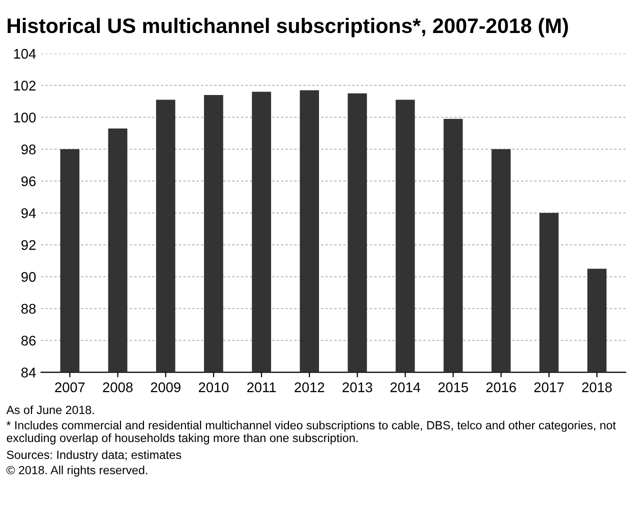  Describe the element at coordinates (25, 85) in the screenshot. I see `y-tick-label: 102` at that location.